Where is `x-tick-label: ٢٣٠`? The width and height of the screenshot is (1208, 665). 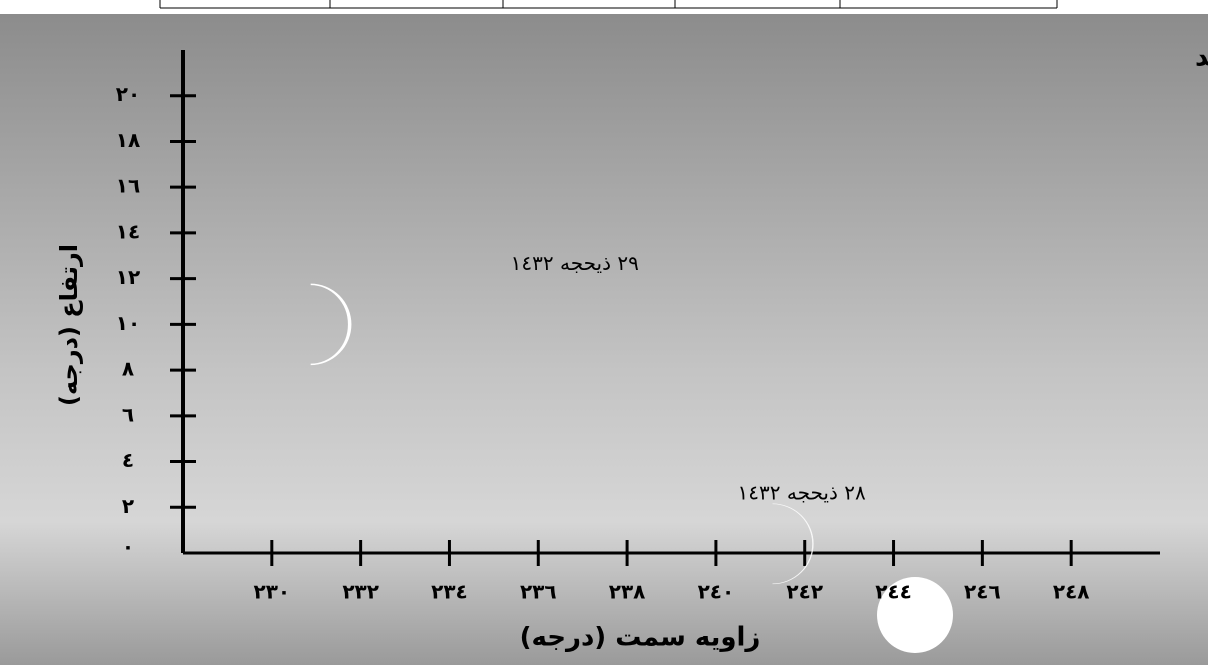 x-tick-label: ٢٣٠ is located at coordinates (272, 592).